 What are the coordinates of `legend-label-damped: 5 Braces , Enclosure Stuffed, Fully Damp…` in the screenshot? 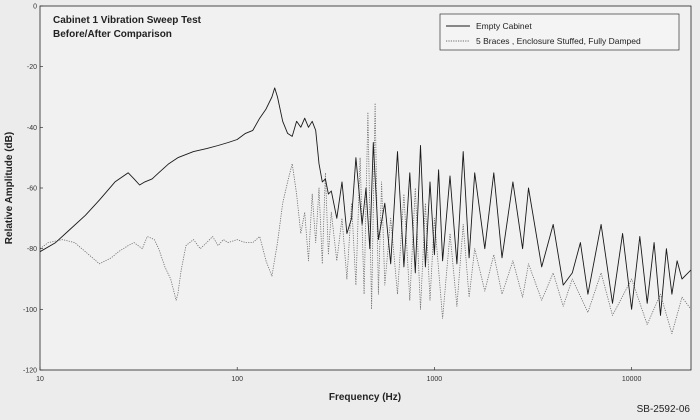 It's located at (558, 41).